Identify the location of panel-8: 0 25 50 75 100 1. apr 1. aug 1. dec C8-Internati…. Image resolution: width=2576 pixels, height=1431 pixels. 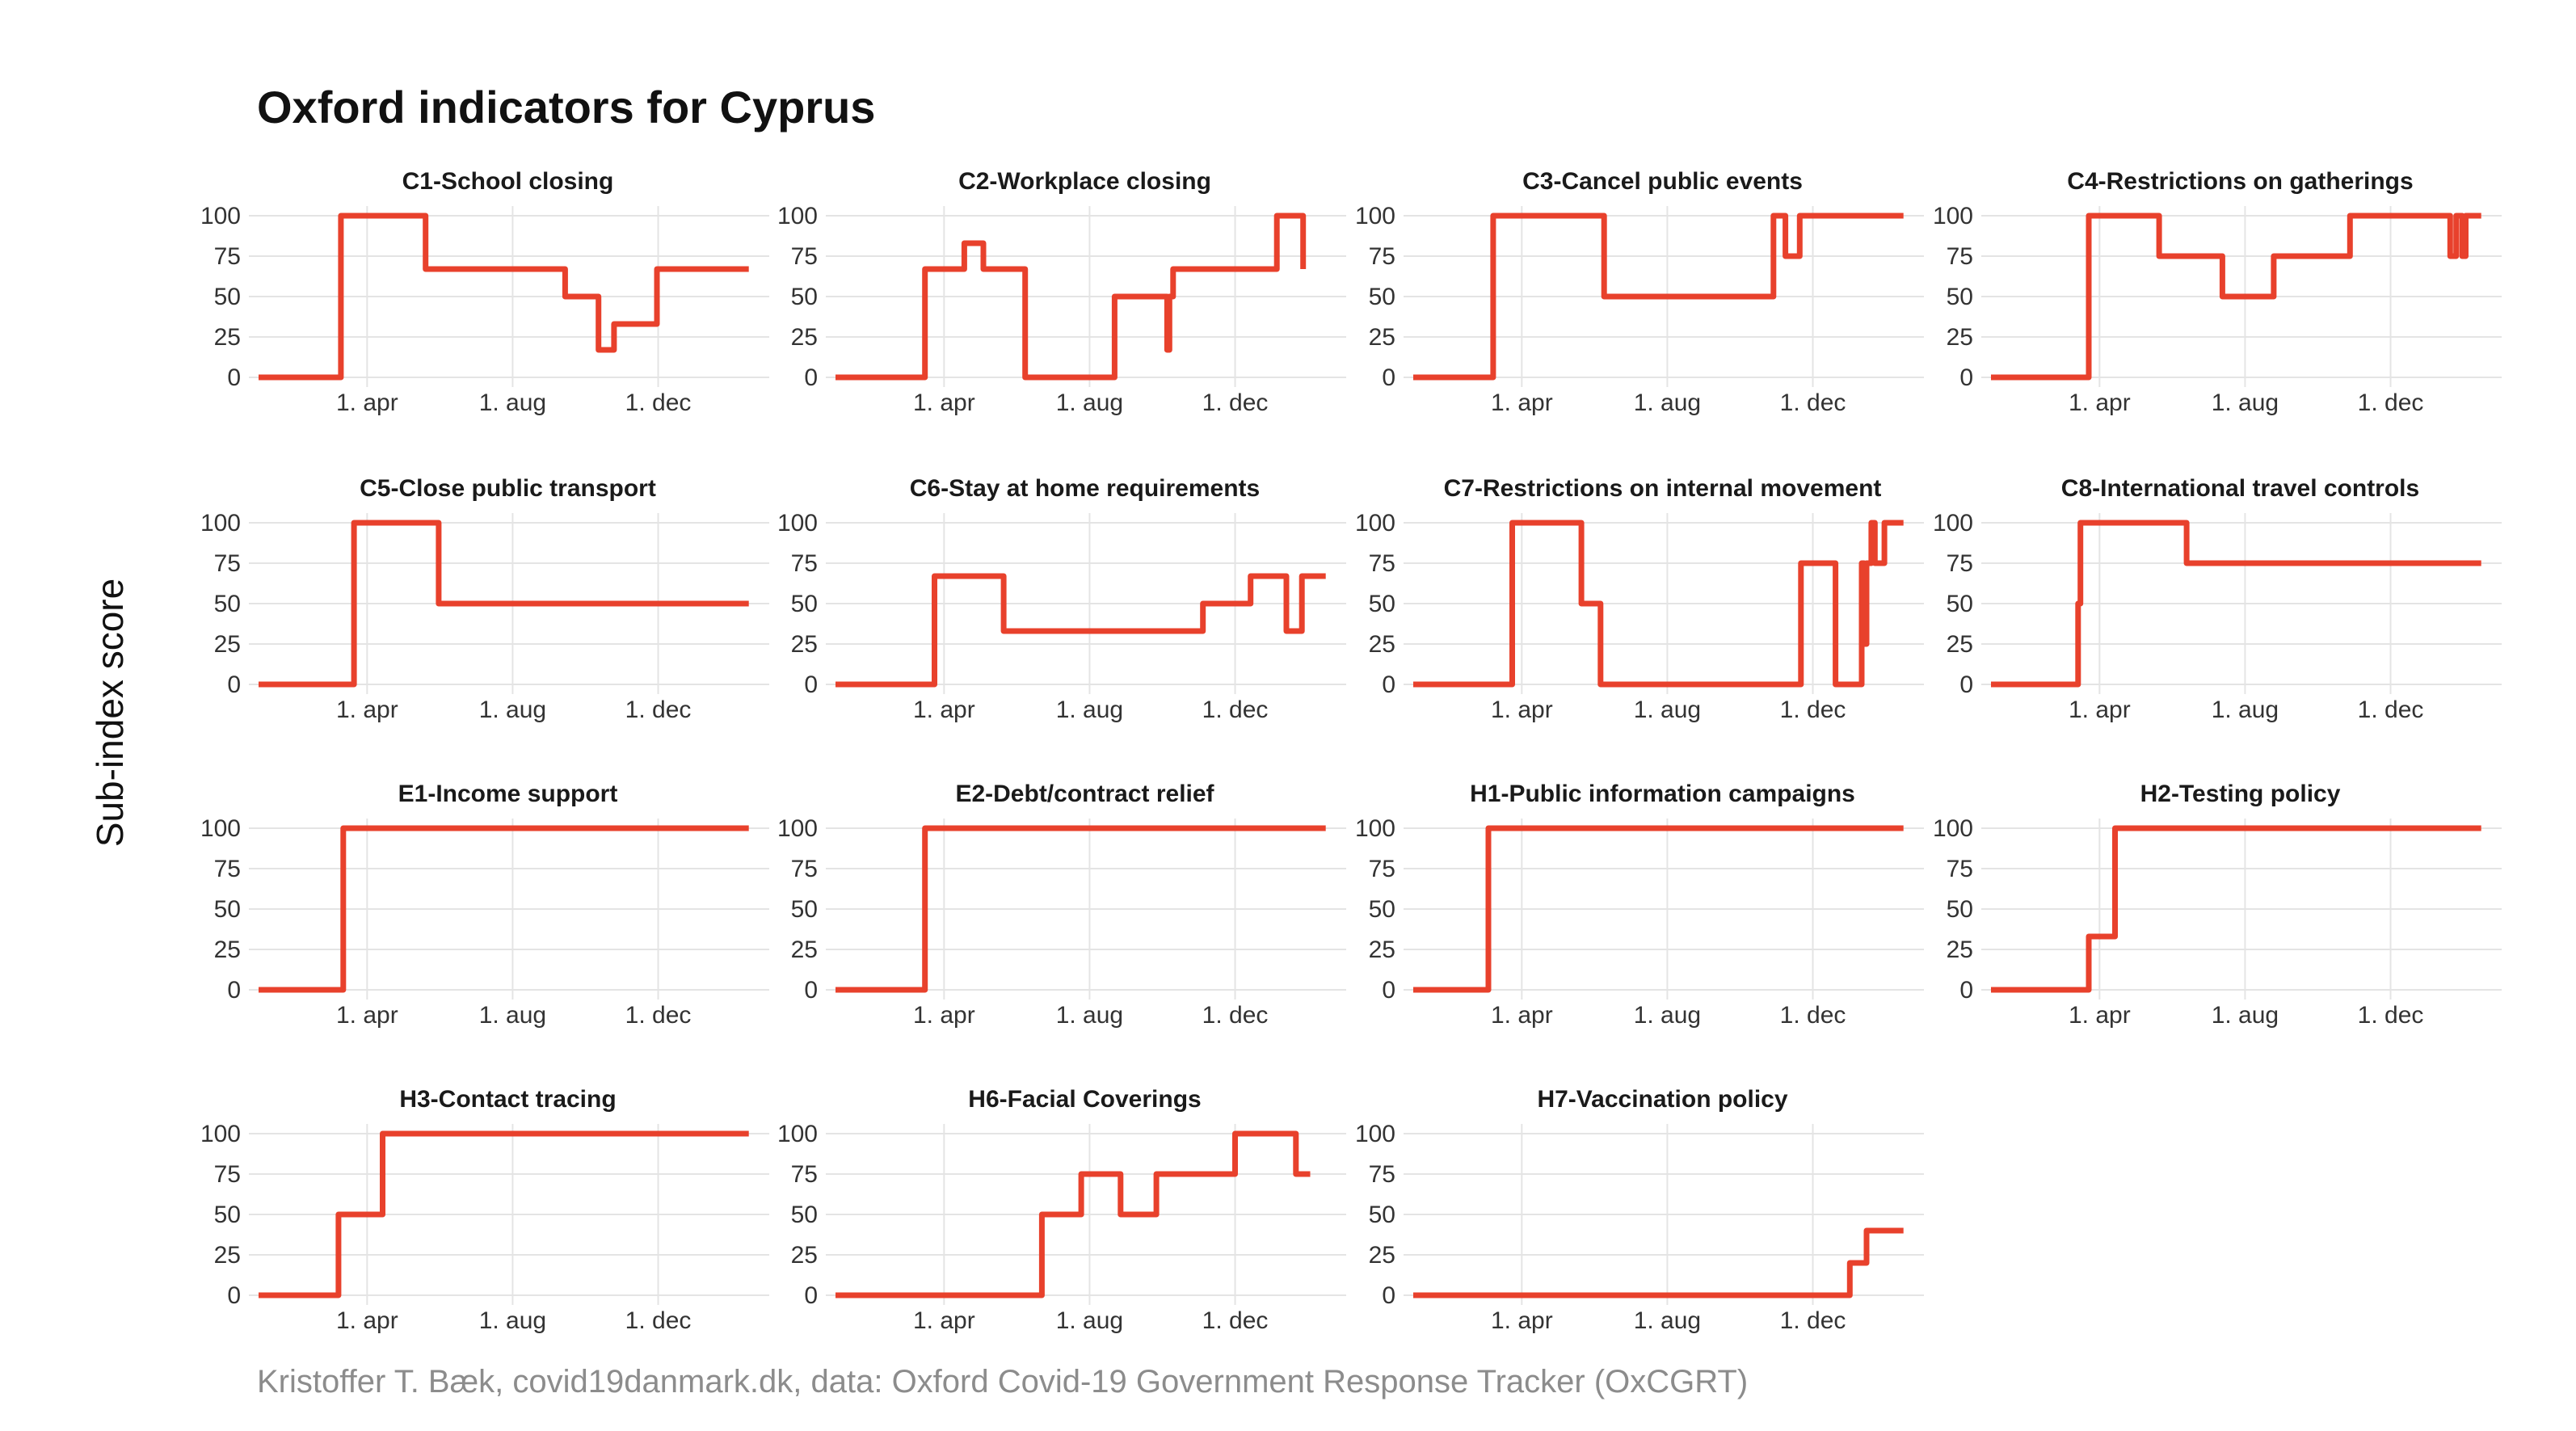
(2217, 599).